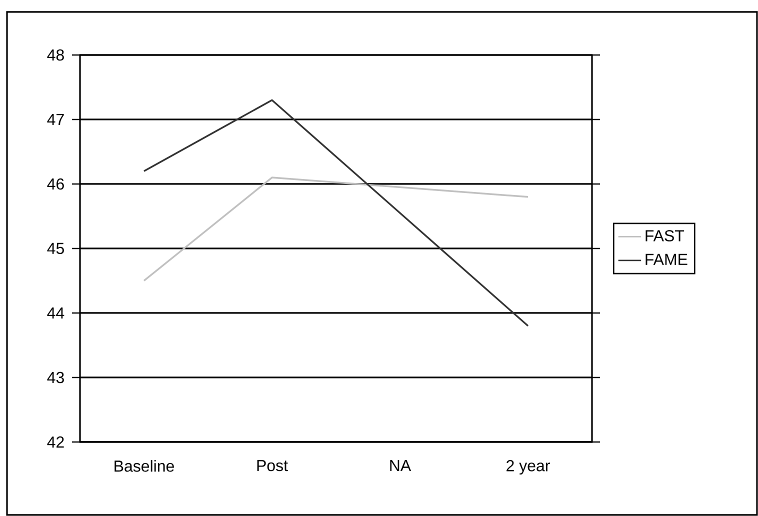  What do you see at coordinates (667, 259) in the screenshot?
I see `legend-label: FAME` at bounding box center [667, 259].